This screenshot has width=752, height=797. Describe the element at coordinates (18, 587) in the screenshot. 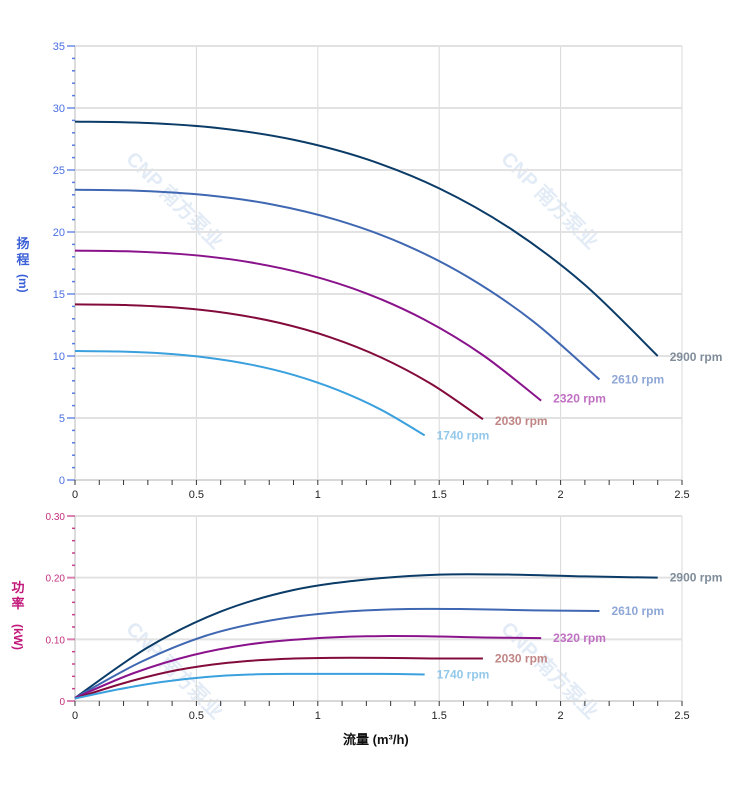

I see `power-label-char-1: 功` at that location.